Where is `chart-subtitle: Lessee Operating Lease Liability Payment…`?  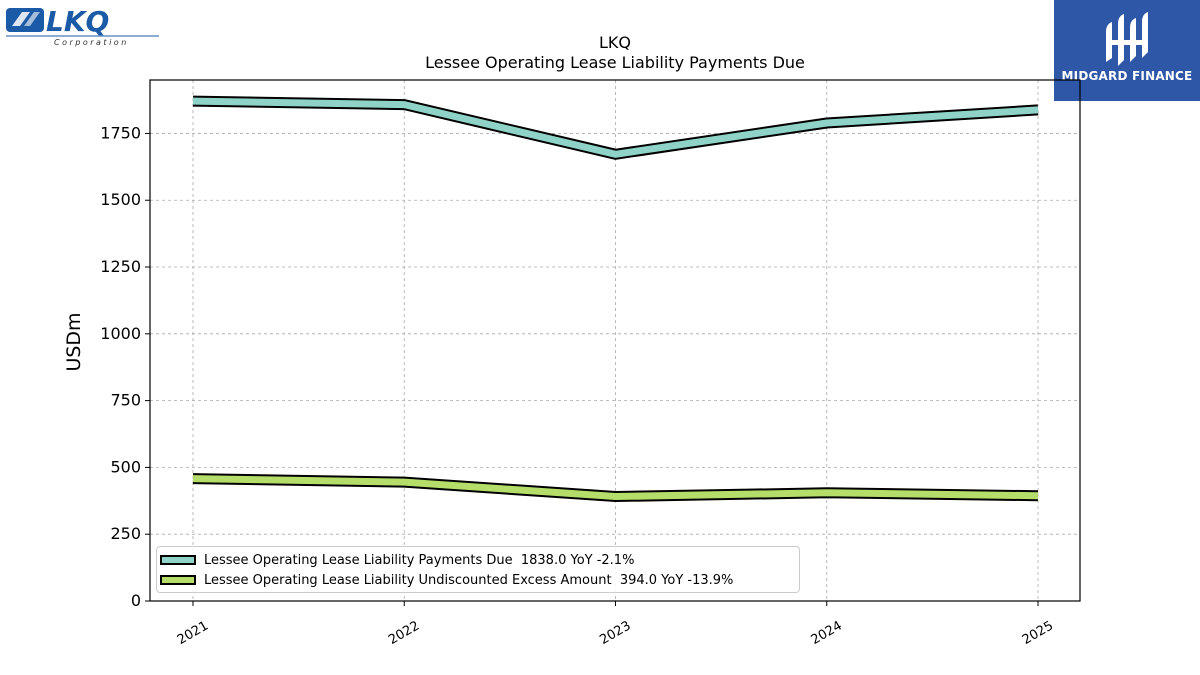
chart-subtitle: Lessee Operating Lease Liability Payment… is located at coordinates (615, 62).